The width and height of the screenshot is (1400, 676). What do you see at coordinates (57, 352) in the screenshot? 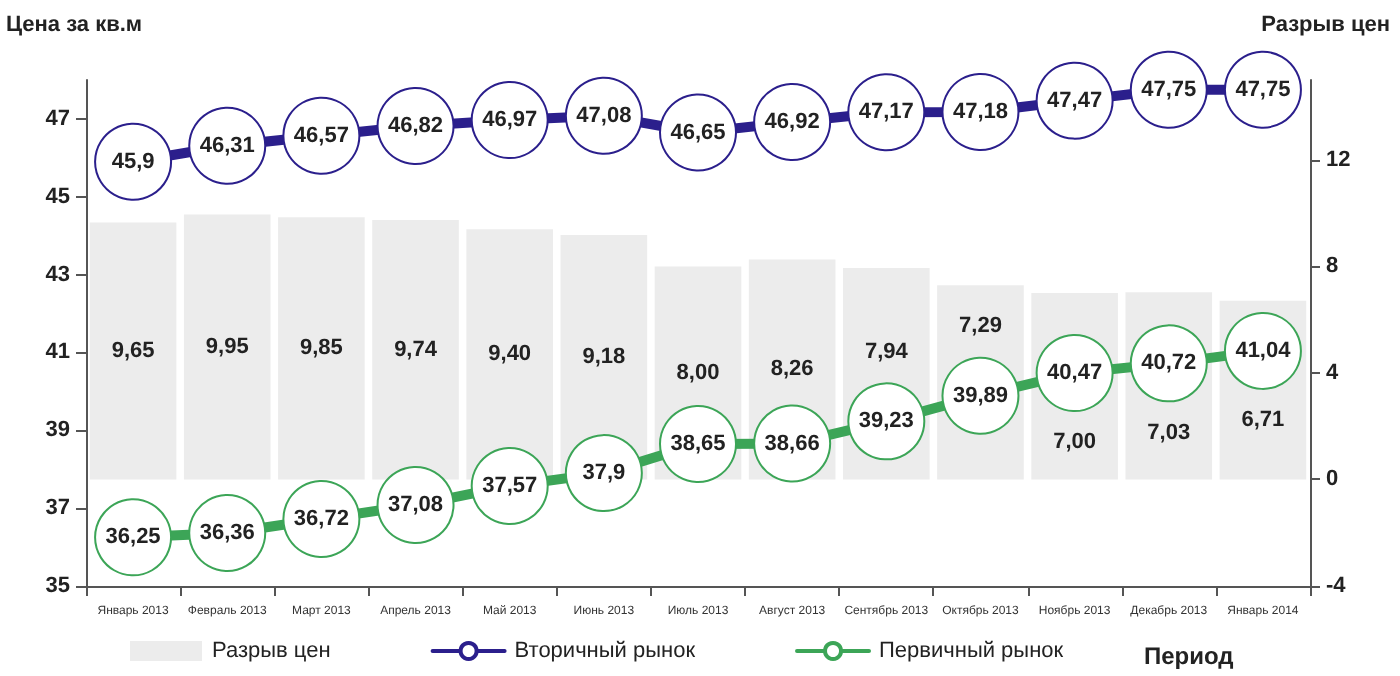
I see `y-tick-label: 41` at bounding box center [57, 352].